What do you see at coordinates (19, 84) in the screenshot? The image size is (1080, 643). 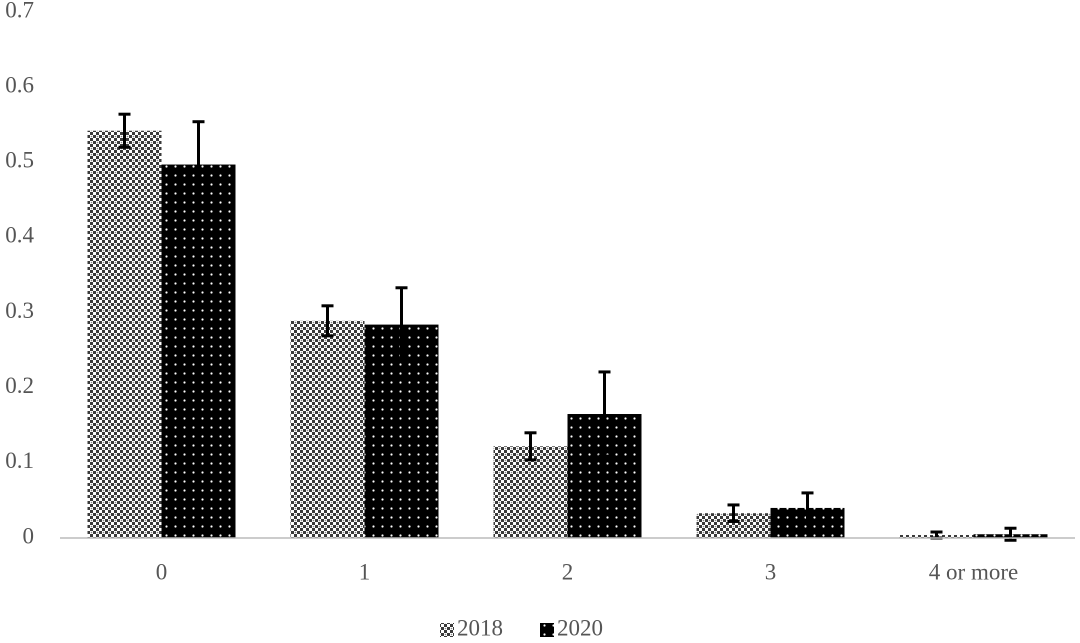 I see `y-tick-label: 0.6` at bounding box center [19, 84].